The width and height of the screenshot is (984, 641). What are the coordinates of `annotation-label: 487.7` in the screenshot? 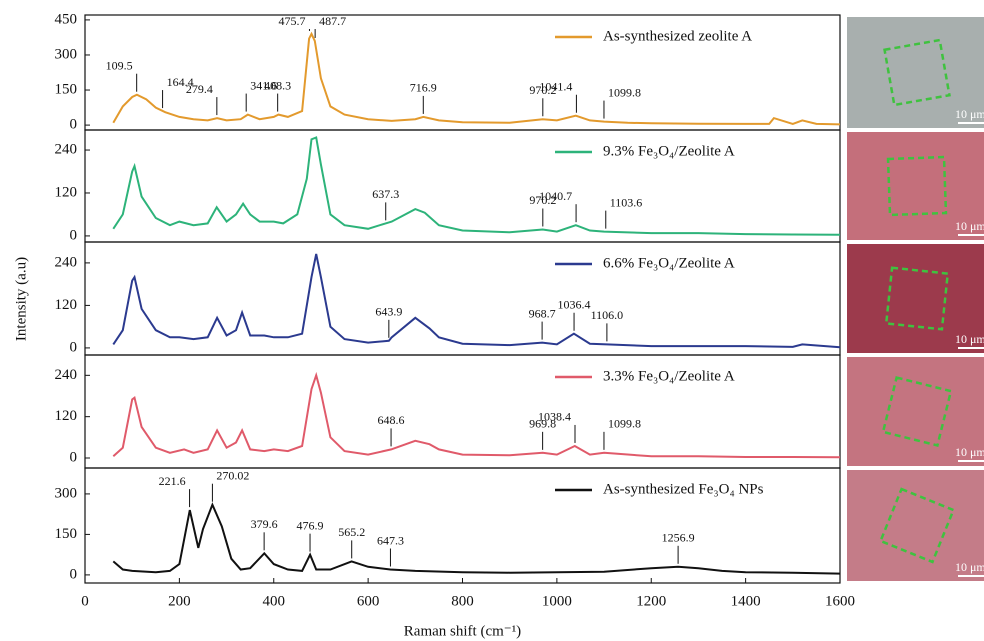 It's located at (332, 21).